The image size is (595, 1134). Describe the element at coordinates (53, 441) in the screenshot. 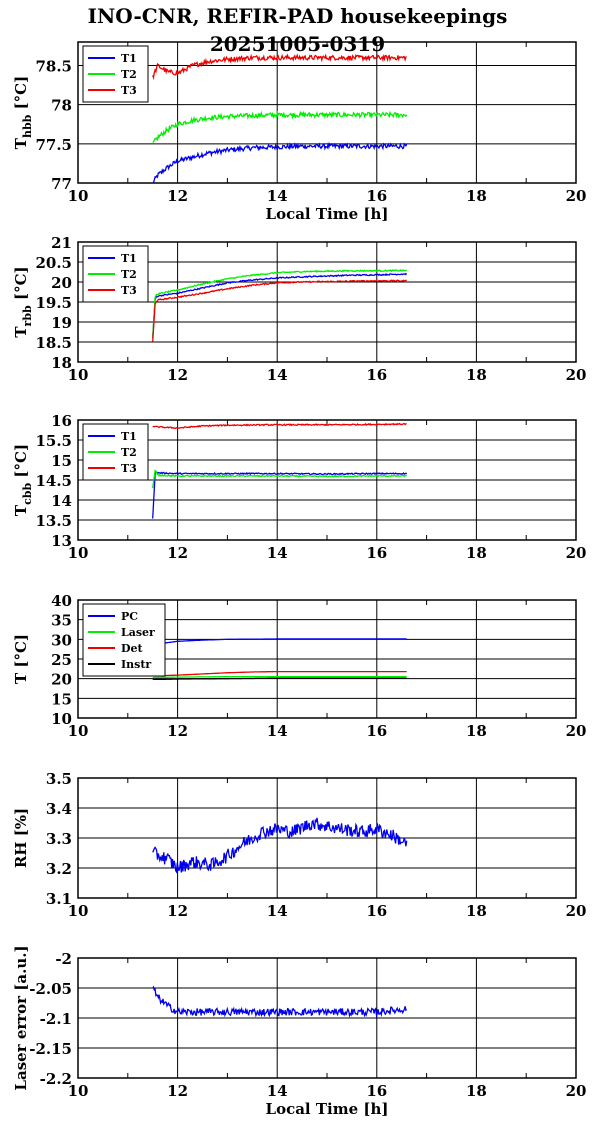

I see `y-tick-label: 15.5` at that location.